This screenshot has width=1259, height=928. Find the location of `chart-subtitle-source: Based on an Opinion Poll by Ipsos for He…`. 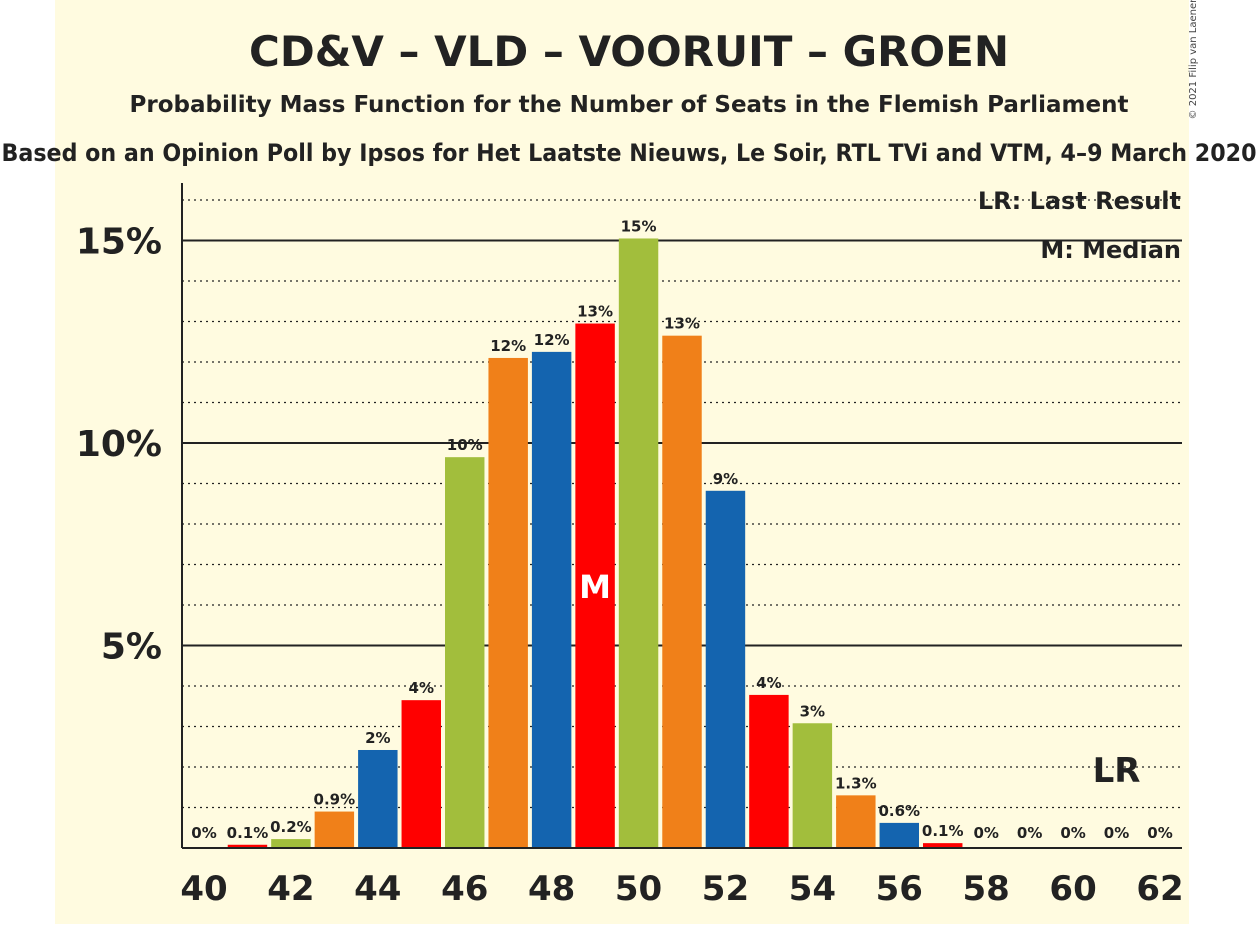

chart-subtitle-source: Based on an Opinion Poll by Ipsos for He… is located at coordinates (629, 153).